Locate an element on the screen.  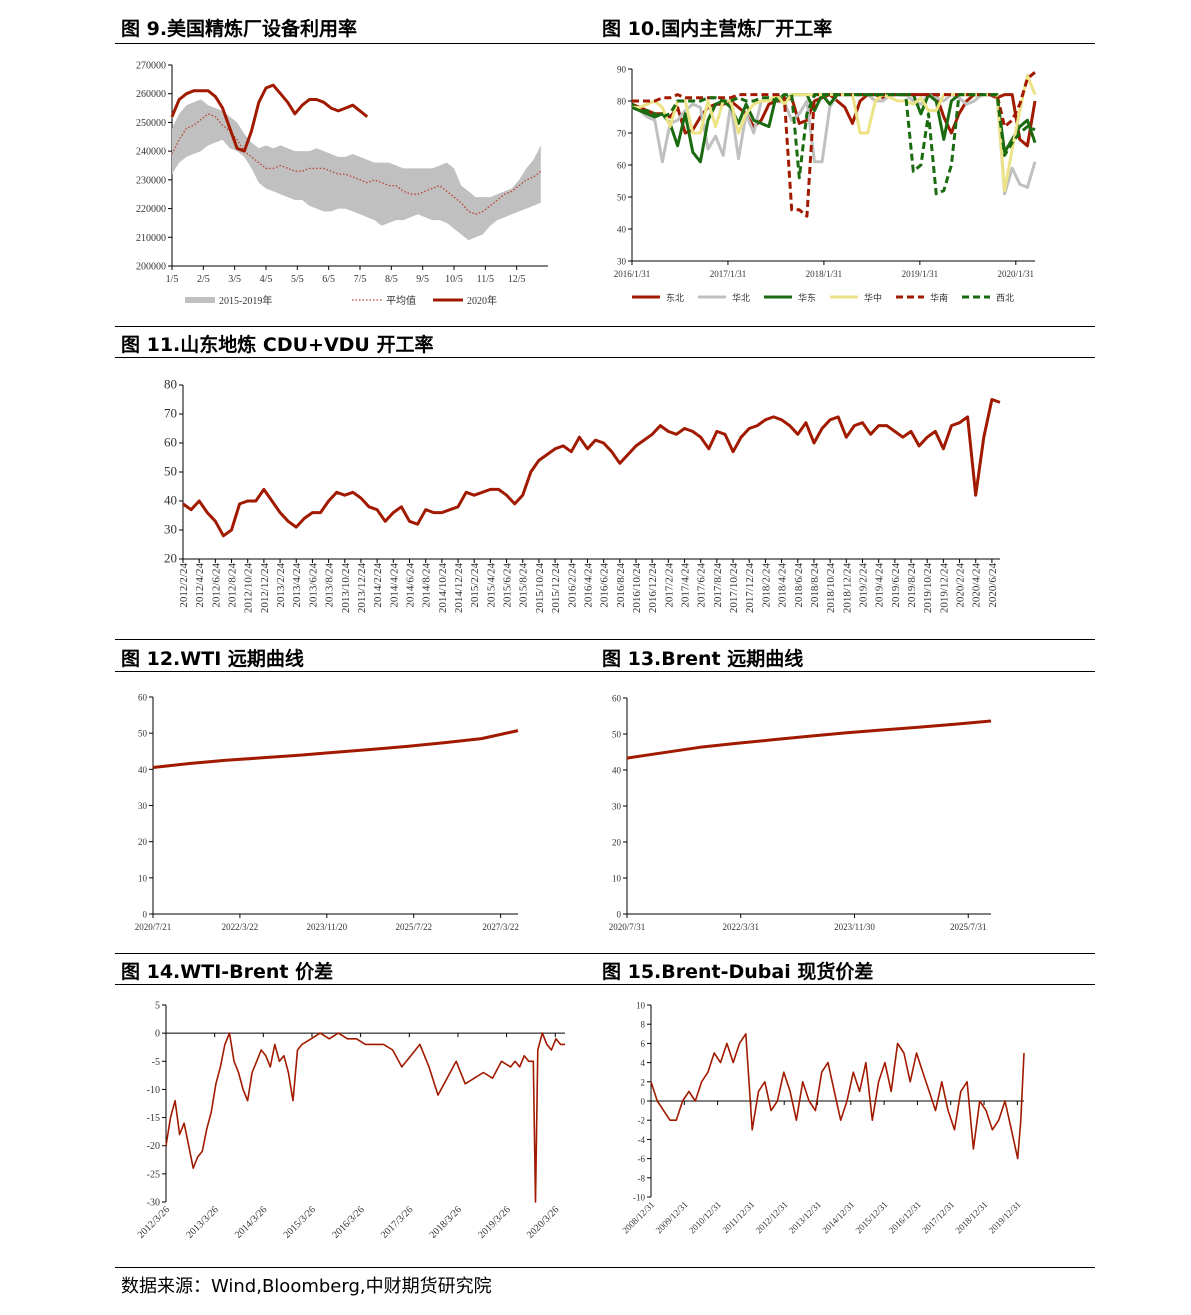
x-tick-label: 2010/12/31 is located at coordinates (705, 1217).